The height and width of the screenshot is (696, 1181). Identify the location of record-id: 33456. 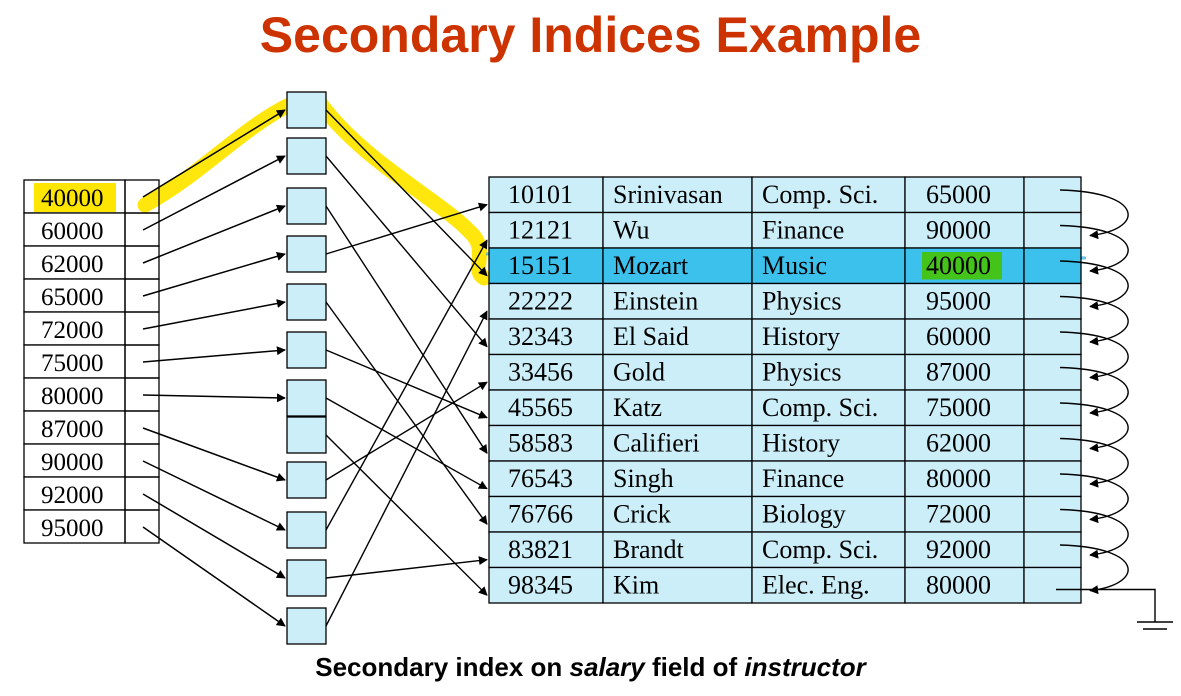
(540, 372).